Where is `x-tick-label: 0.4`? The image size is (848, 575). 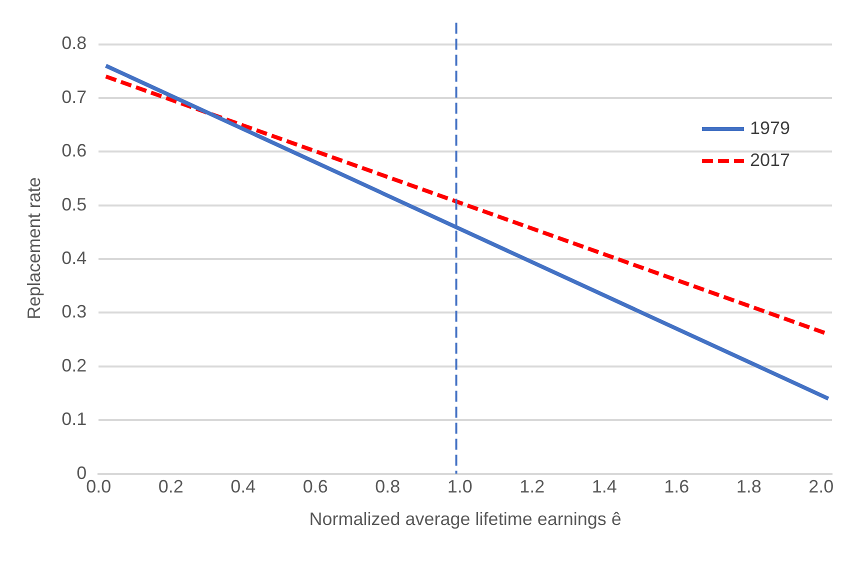
x-tick-label: 0.4 is located at coordinates (243, 486).